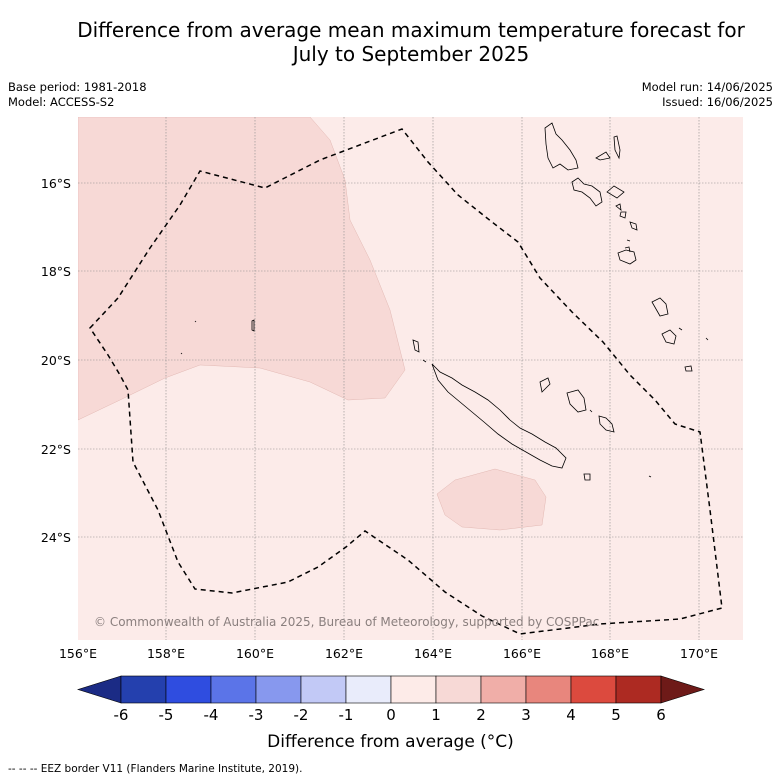 This screenshot has height=781, width=781. What do you see at coordinates (522, 653) in the screenshot?
I see `lon-label-166e: 166°E` at bounding box center [522, 653].